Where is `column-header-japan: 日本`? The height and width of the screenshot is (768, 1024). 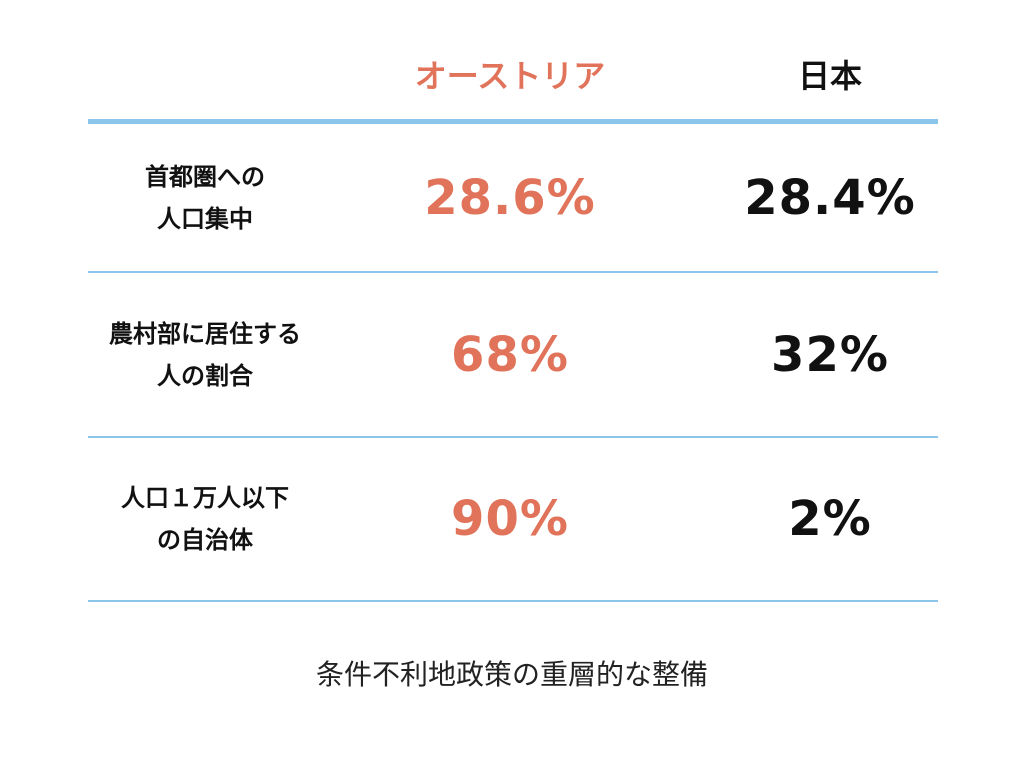
column-header-japan: 日本 is located at coordinates (829, 76).